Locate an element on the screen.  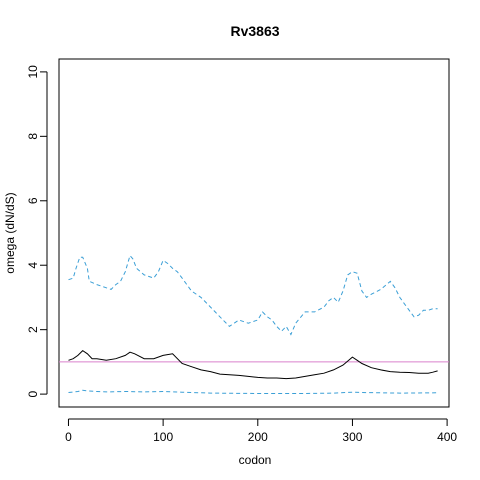
x-tick-label: 0 is located at coordinates (68, 437).